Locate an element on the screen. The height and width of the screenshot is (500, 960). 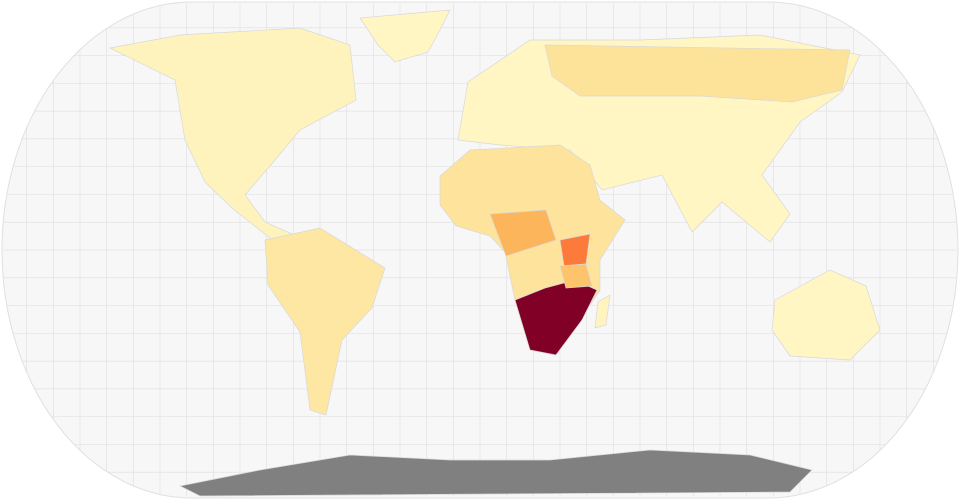
north-america is located at coordinates (232, 135).